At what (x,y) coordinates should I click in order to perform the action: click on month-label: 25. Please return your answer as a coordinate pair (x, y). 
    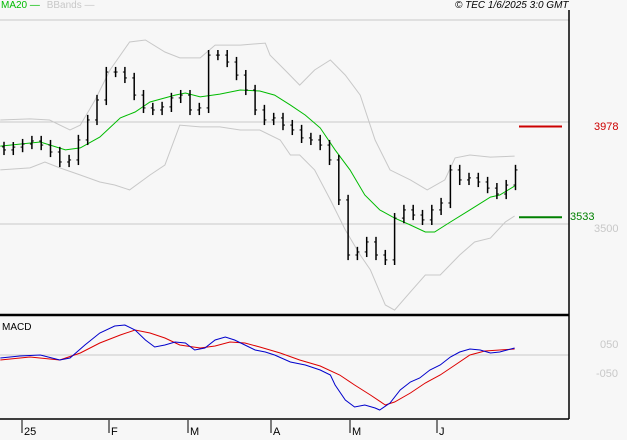
    Looking at the image, I should click on (30, 432).